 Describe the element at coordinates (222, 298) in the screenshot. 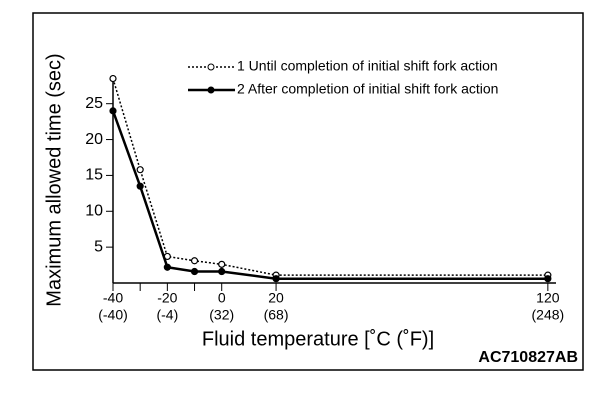

I see `x-tick-label: 0` at that location.